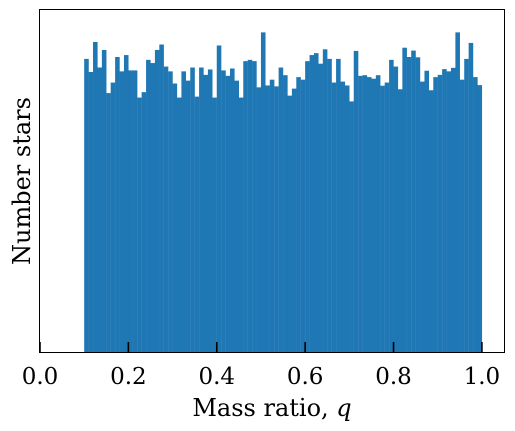 This screenshot has height=431, width=515. What do you see at coordinates (482, 377) in the screenshot?
I see `x-tick-label: 1.0` at bounding box center [482, 377].